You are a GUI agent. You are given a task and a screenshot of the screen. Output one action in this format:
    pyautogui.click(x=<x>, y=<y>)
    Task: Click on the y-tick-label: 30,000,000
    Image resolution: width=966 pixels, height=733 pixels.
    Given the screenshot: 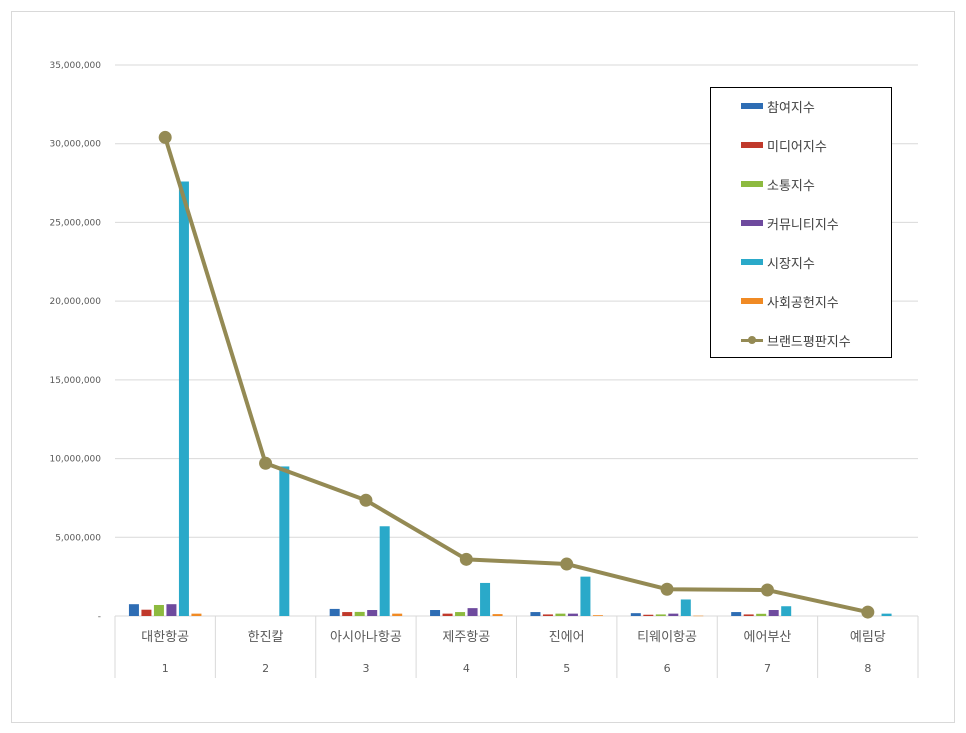 What is the action you would take?
    pyautogui.click(x=75, y=145)
    